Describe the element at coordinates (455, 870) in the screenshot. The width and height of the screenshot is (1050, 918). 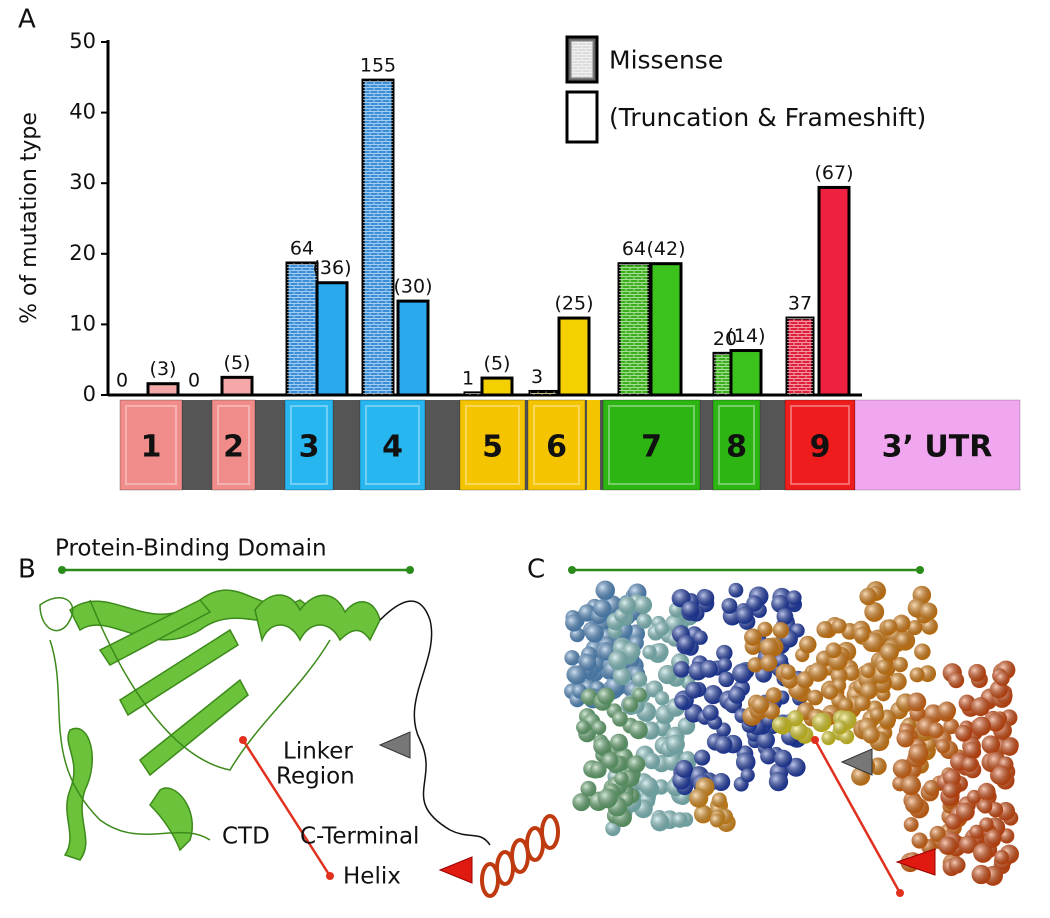
I see `helix-arrow` at that location.